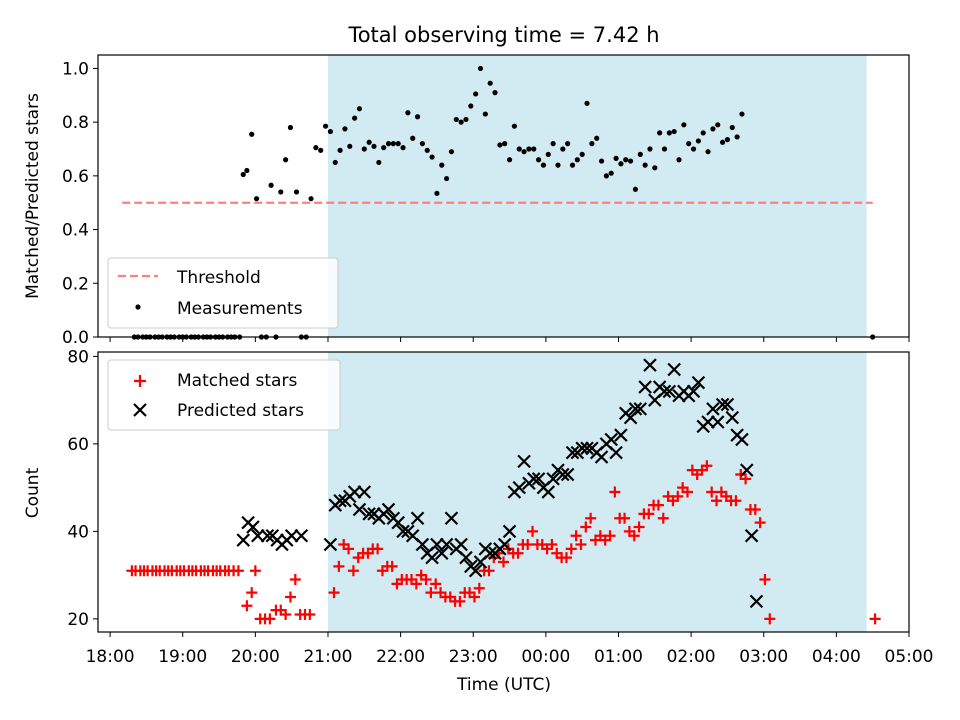  Describe the element at coordinates (237, 381) in the screenshot. I see `legend-matched-label: Matched stars` at that location.